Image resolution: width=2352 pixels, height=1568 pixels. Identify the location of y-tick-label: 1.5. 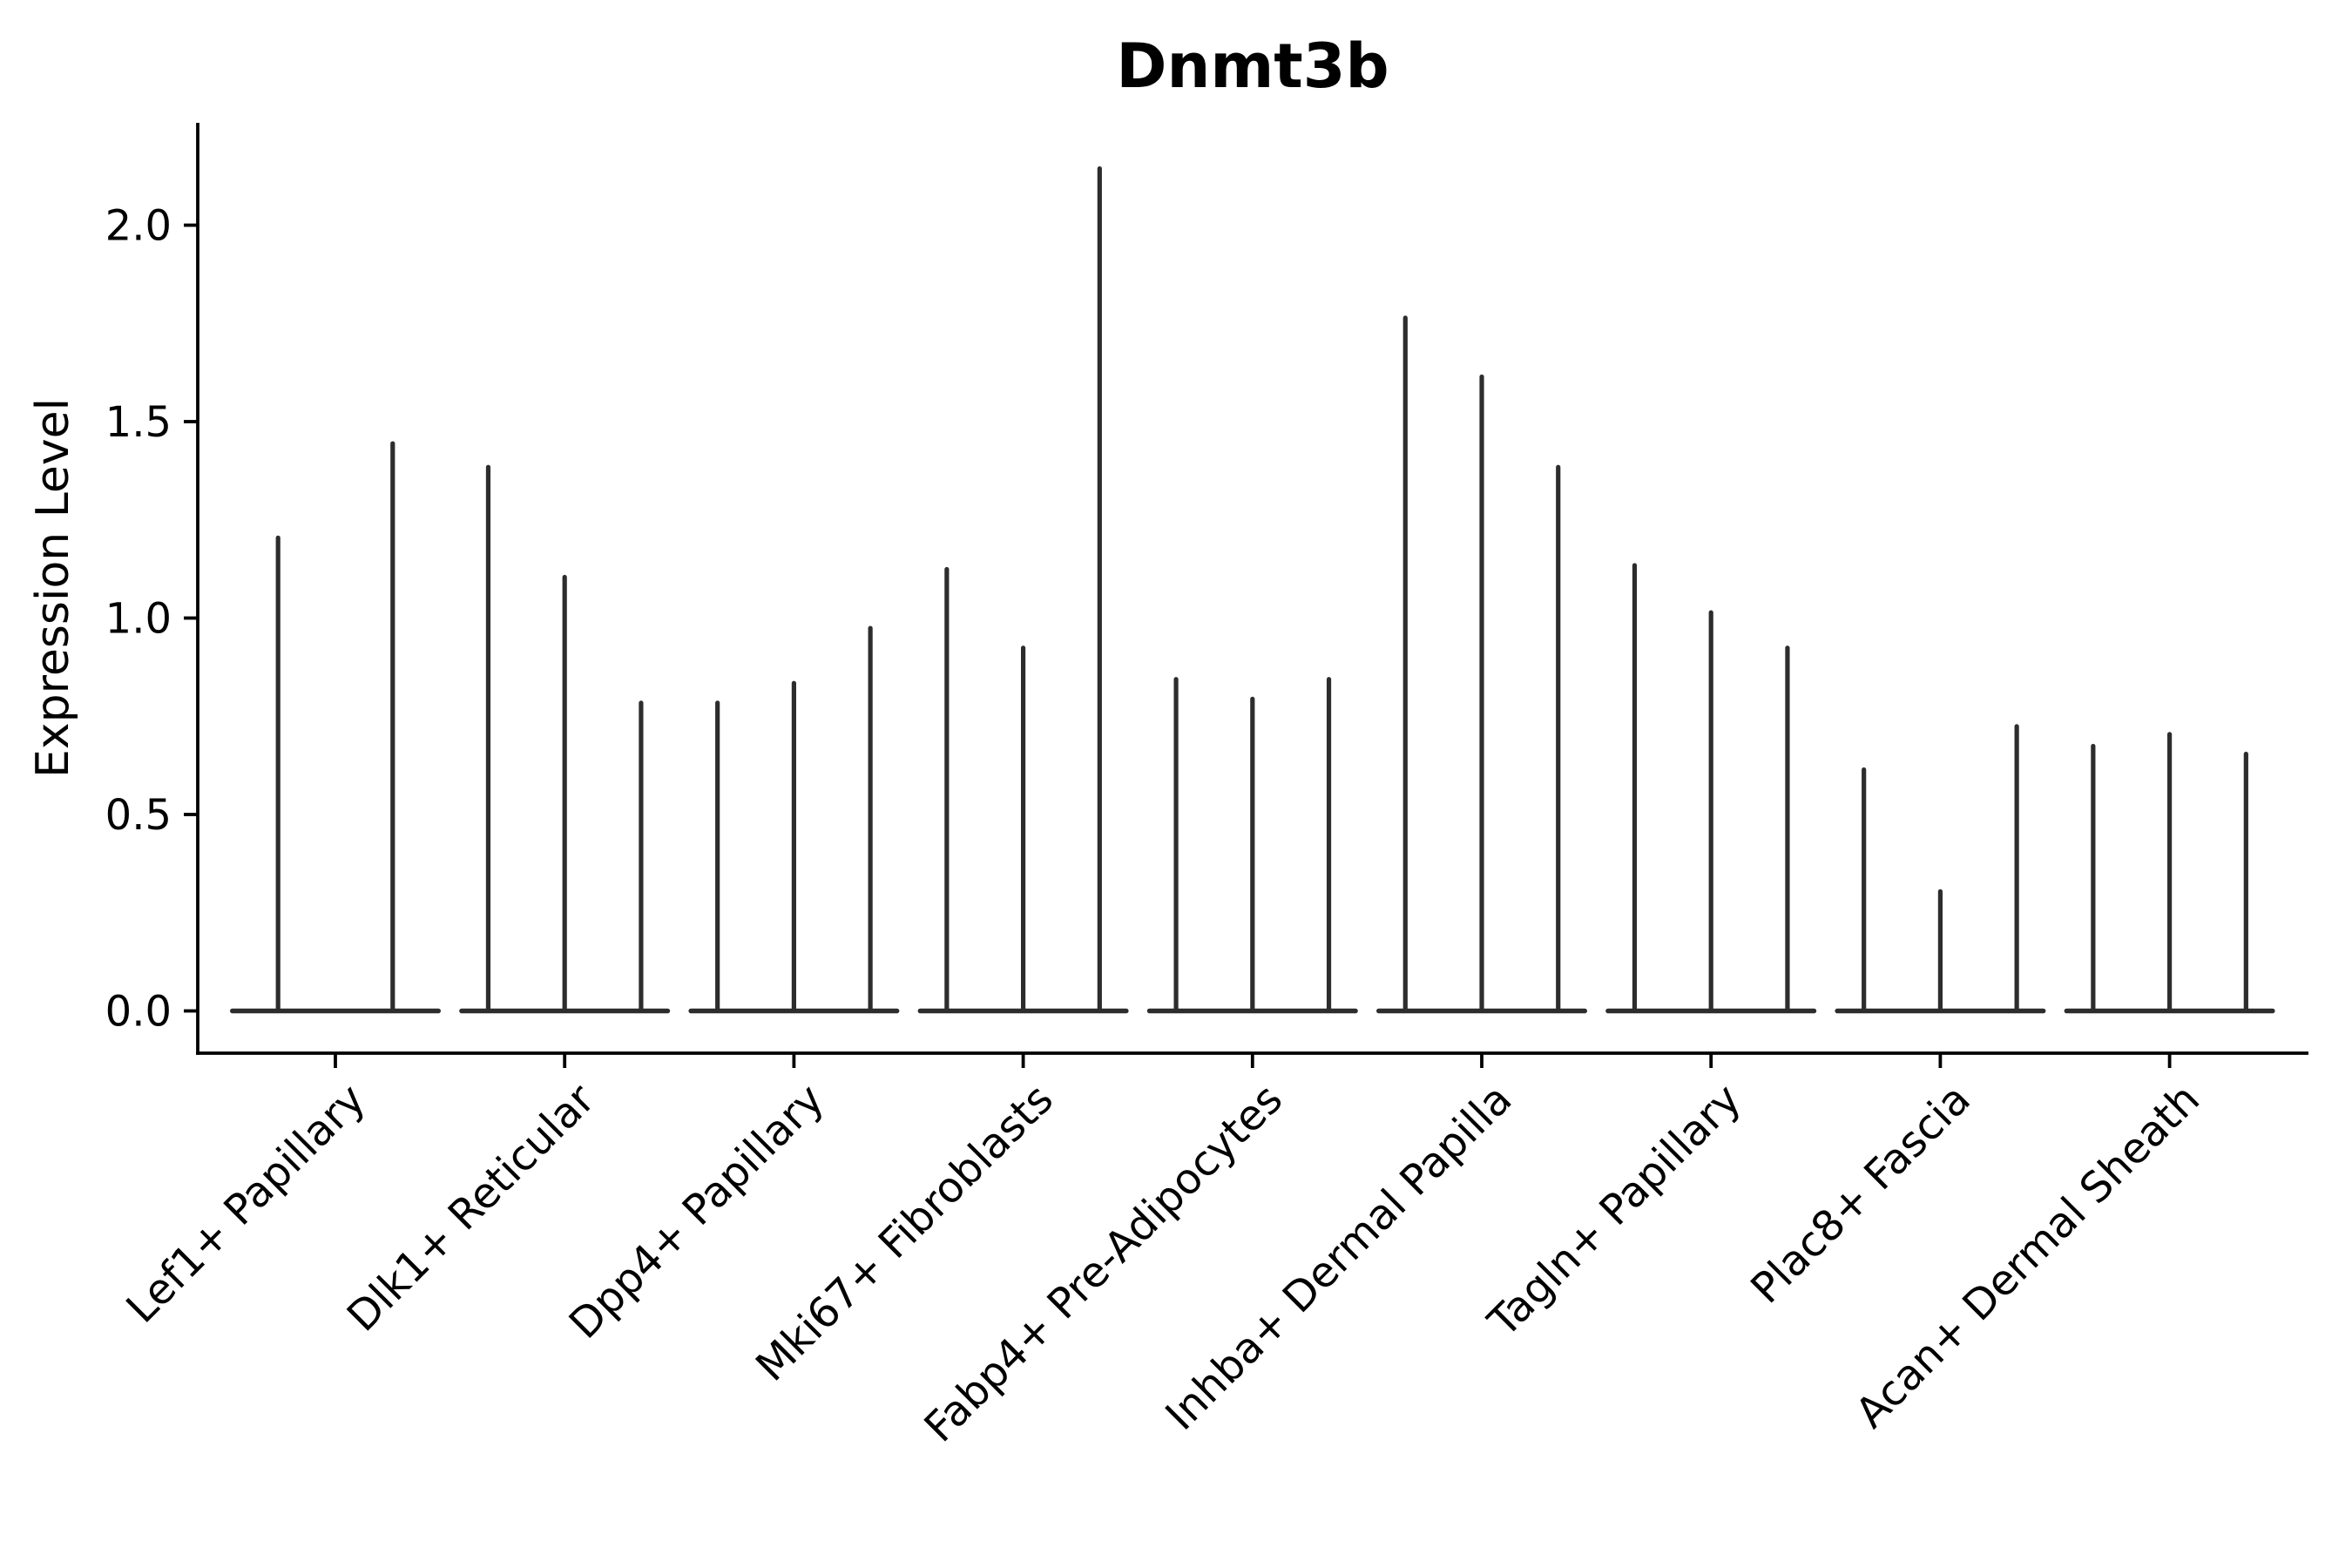
(138, 422).